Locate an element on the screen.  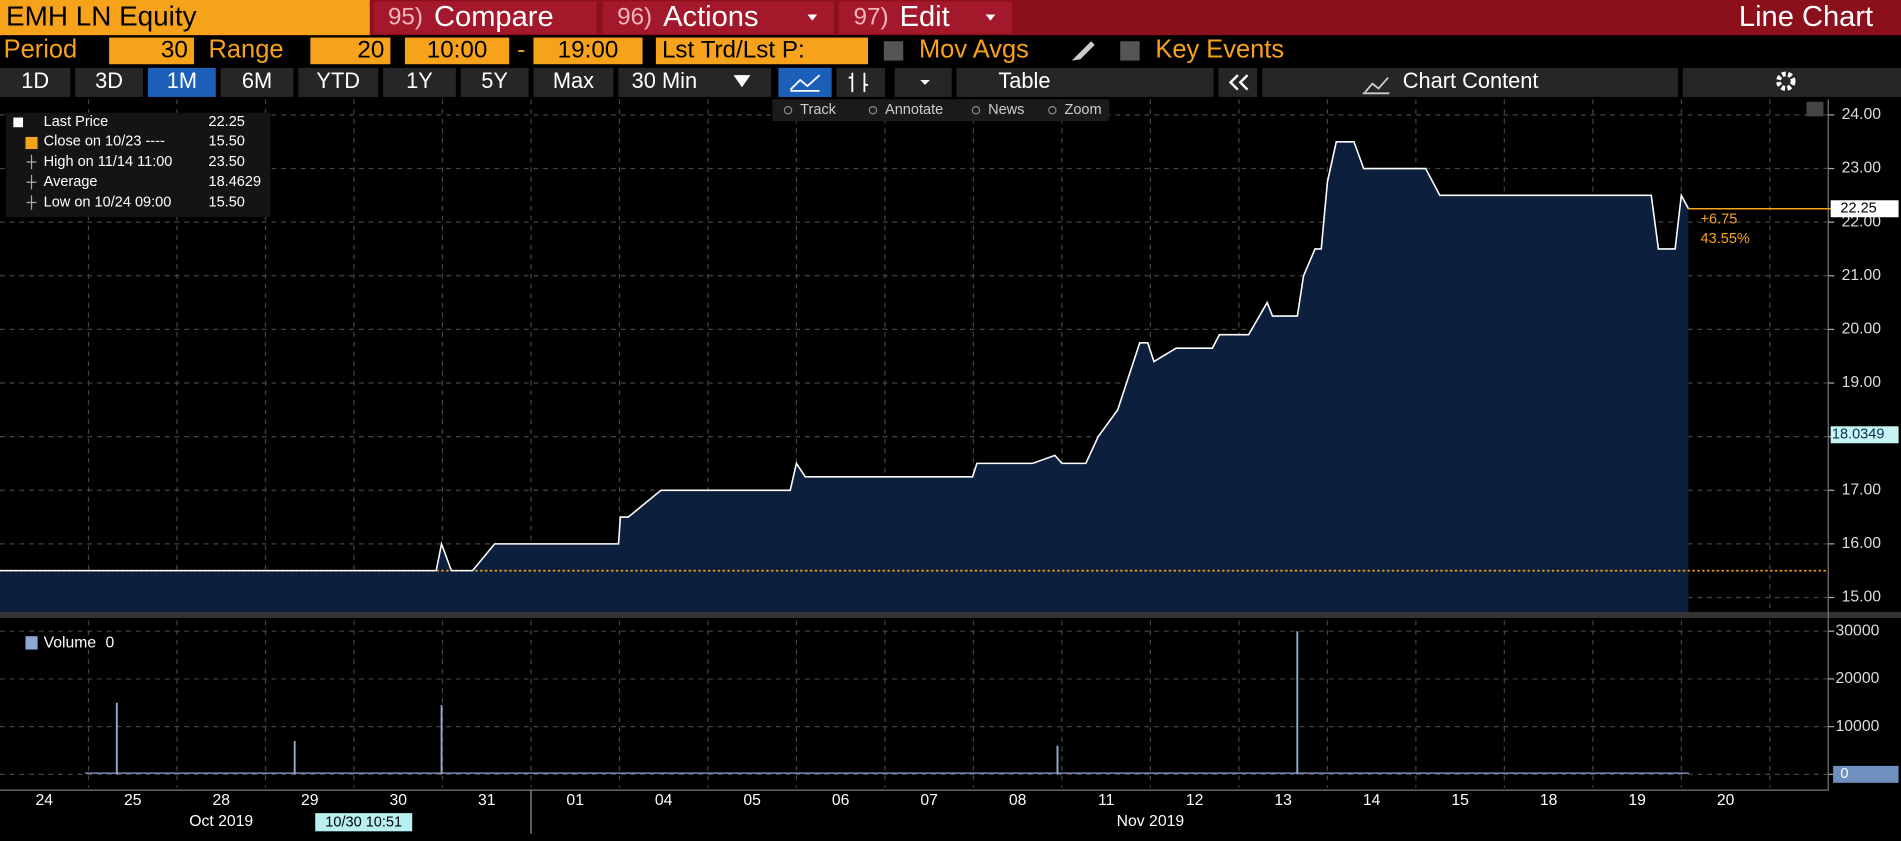
table-button is located at coordinates (1085, 82).